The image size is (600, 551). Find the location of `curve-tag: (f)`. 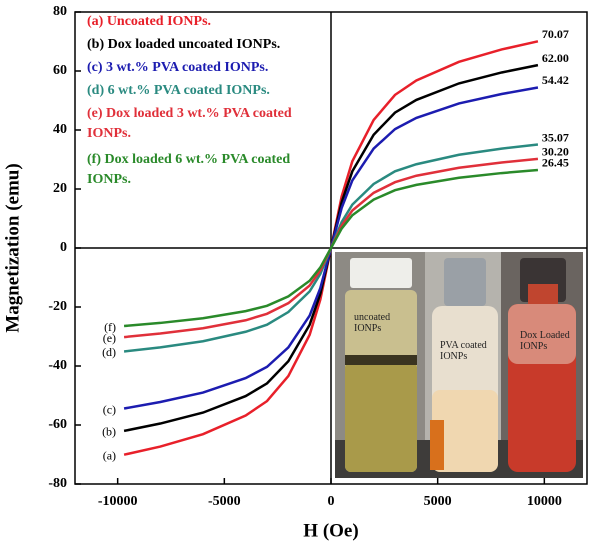

curve-tag: (f) is located at coordinates (110, 327).